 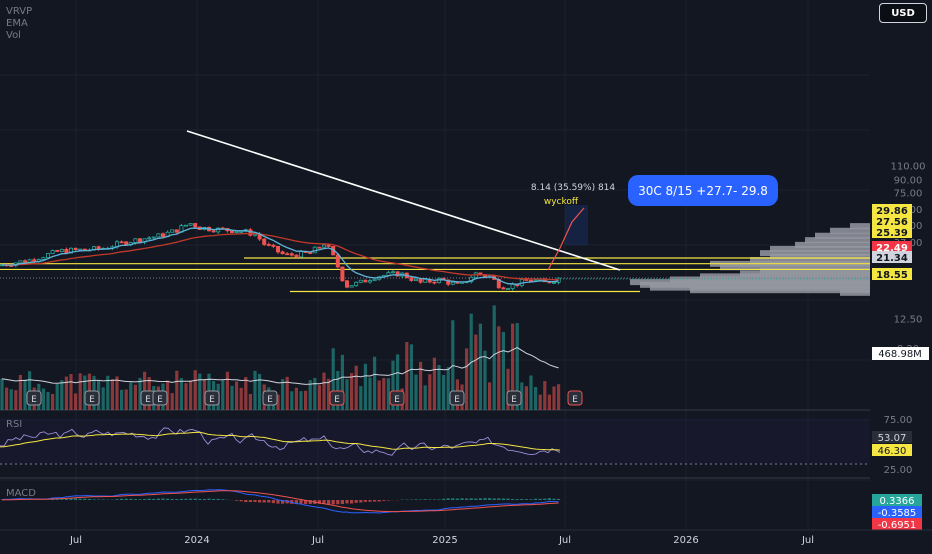 What do you see at coordinates (280, 357) in the screenshot?
I see `volume-bars` at bounding box center [280, 357].